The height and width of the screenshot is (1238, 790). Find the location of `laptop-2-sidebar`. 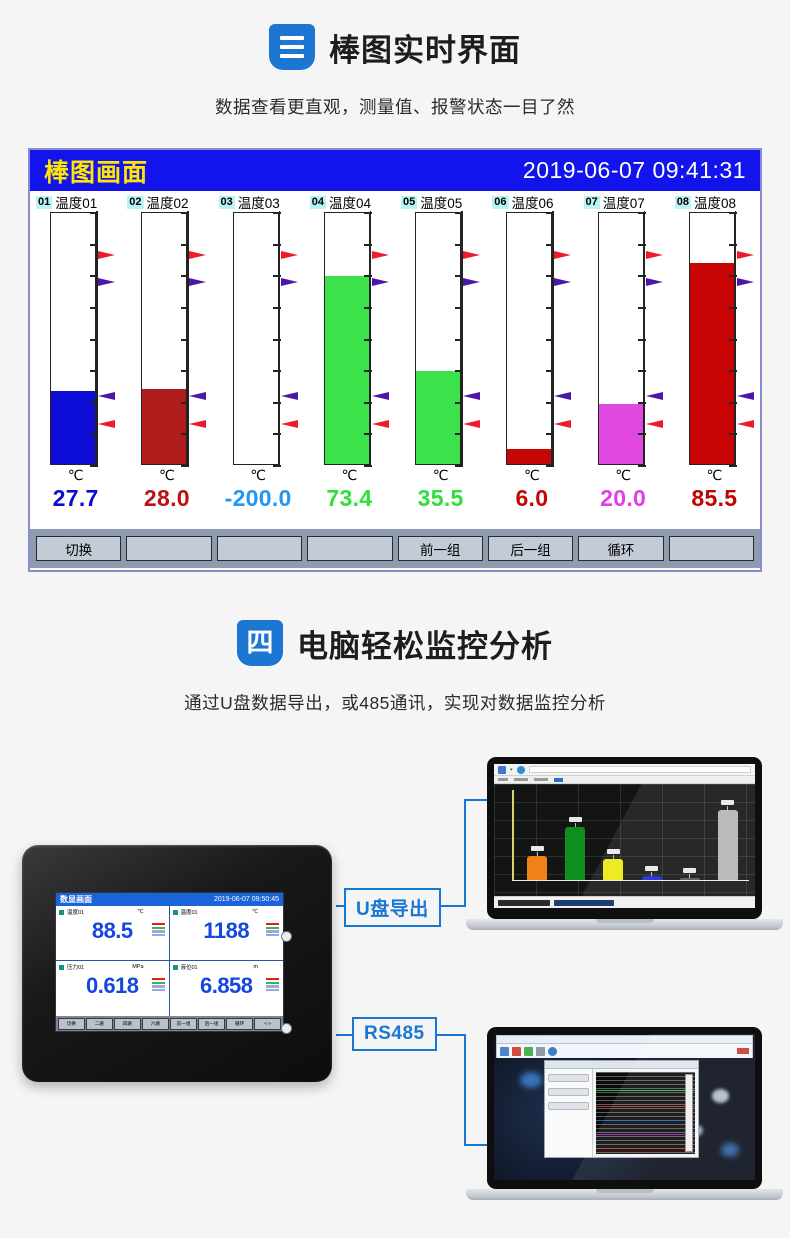

laptop-2-sidebar is located at coordinates (569, 1113).